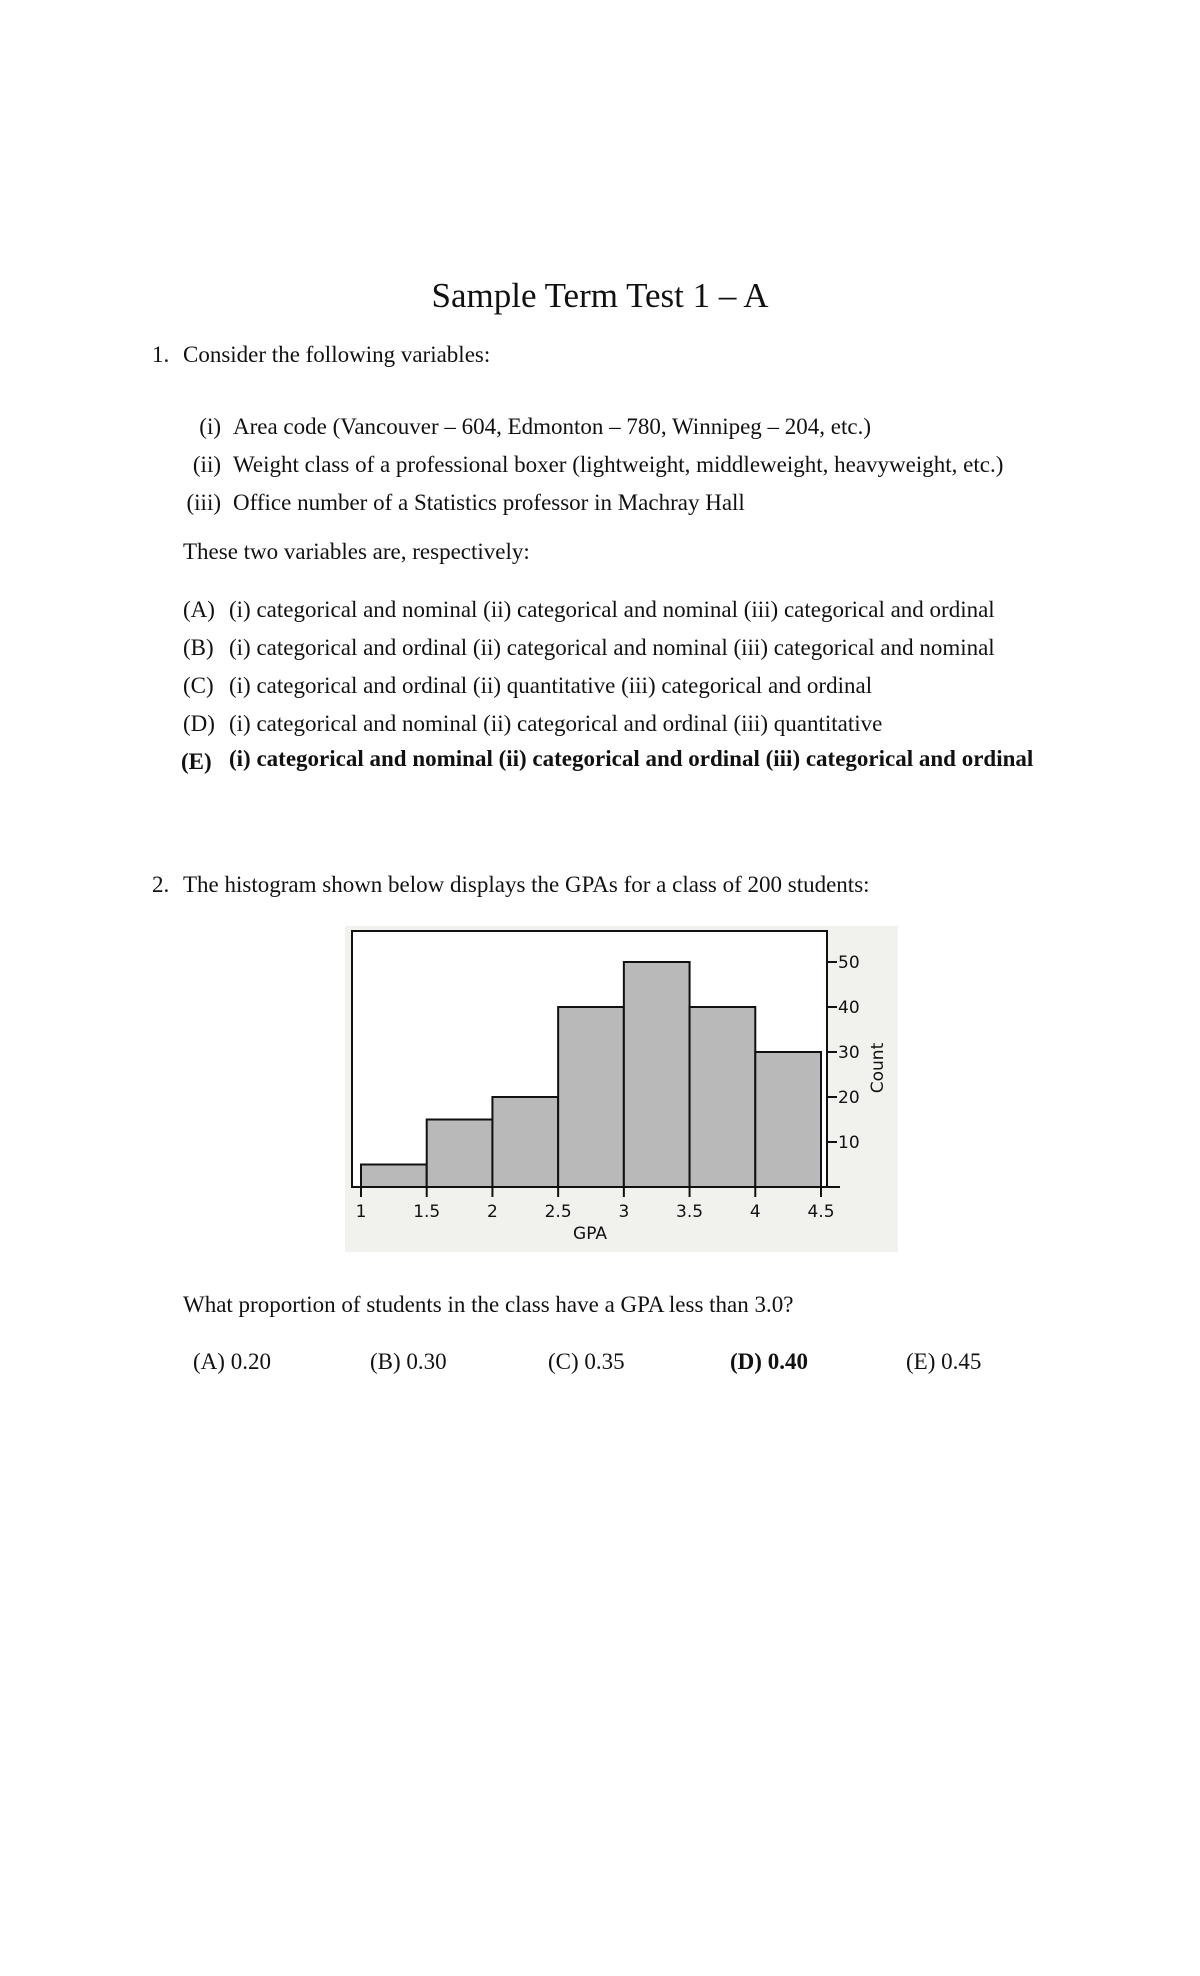 The height and width of the screenshot is (1976, 1200). I want to click on q2-option-e: (E) 0.45, so click(943, 1361).